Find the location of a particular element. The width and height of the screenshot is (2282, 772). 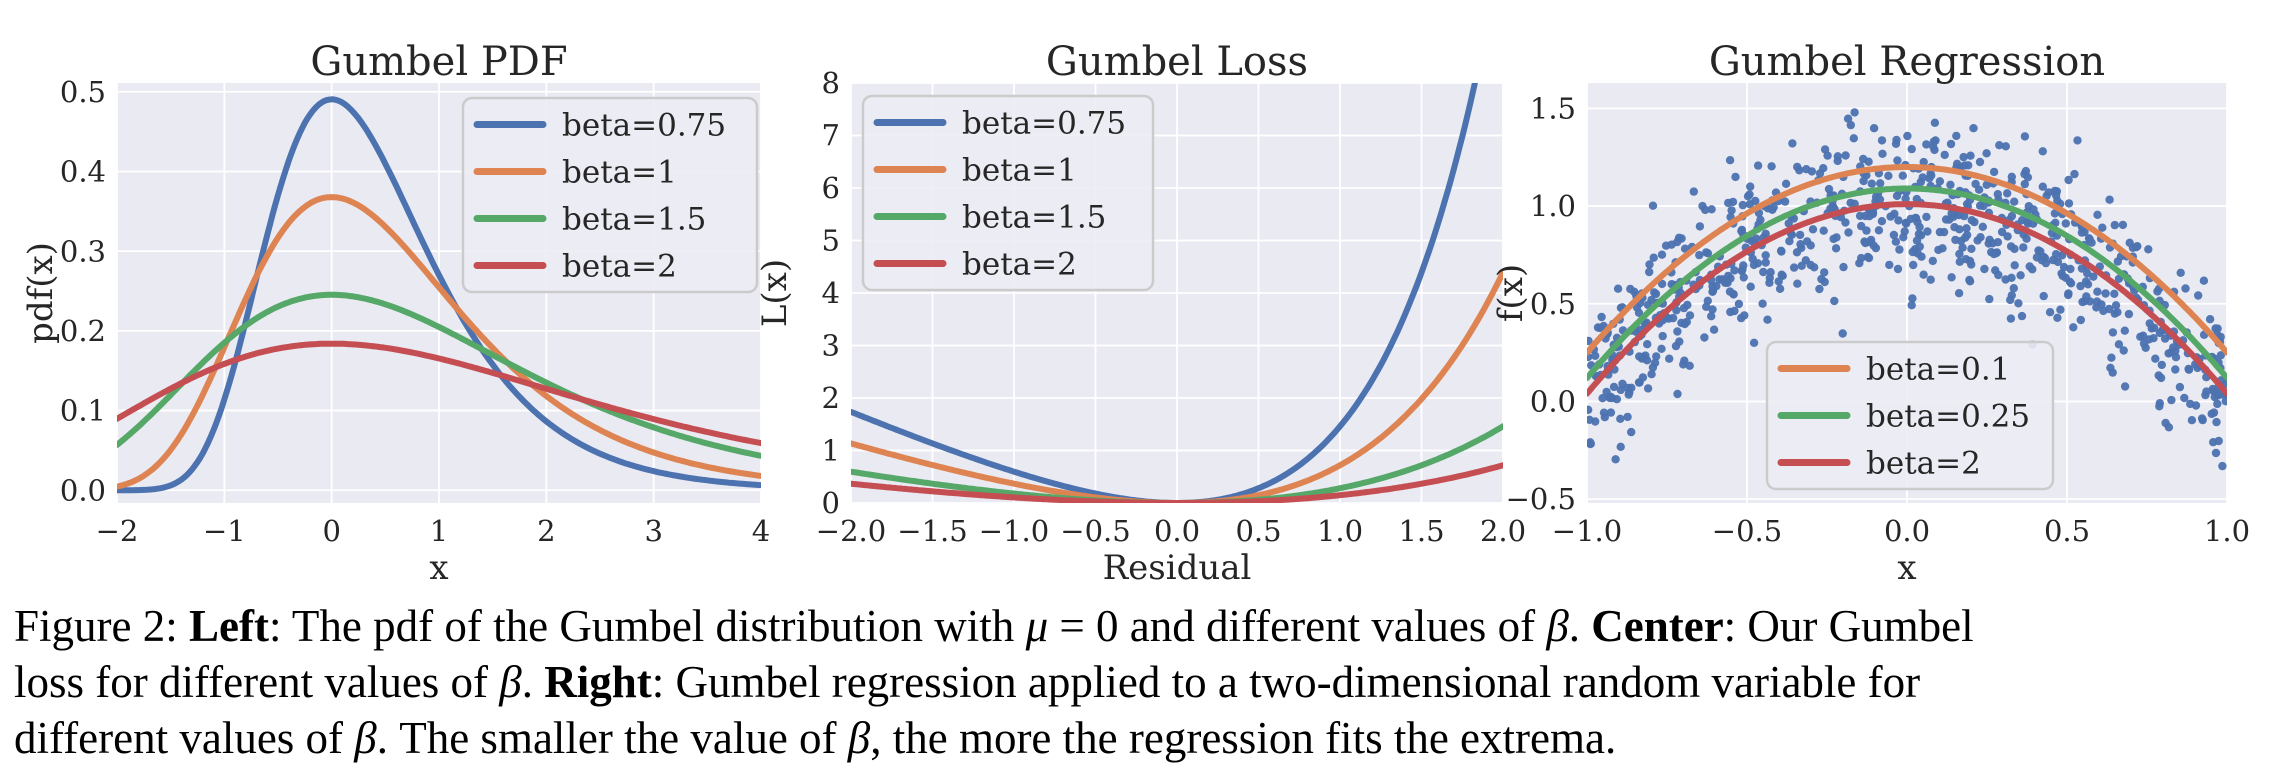

caption-bold-text: Center is located at coordinates (1657, 626).